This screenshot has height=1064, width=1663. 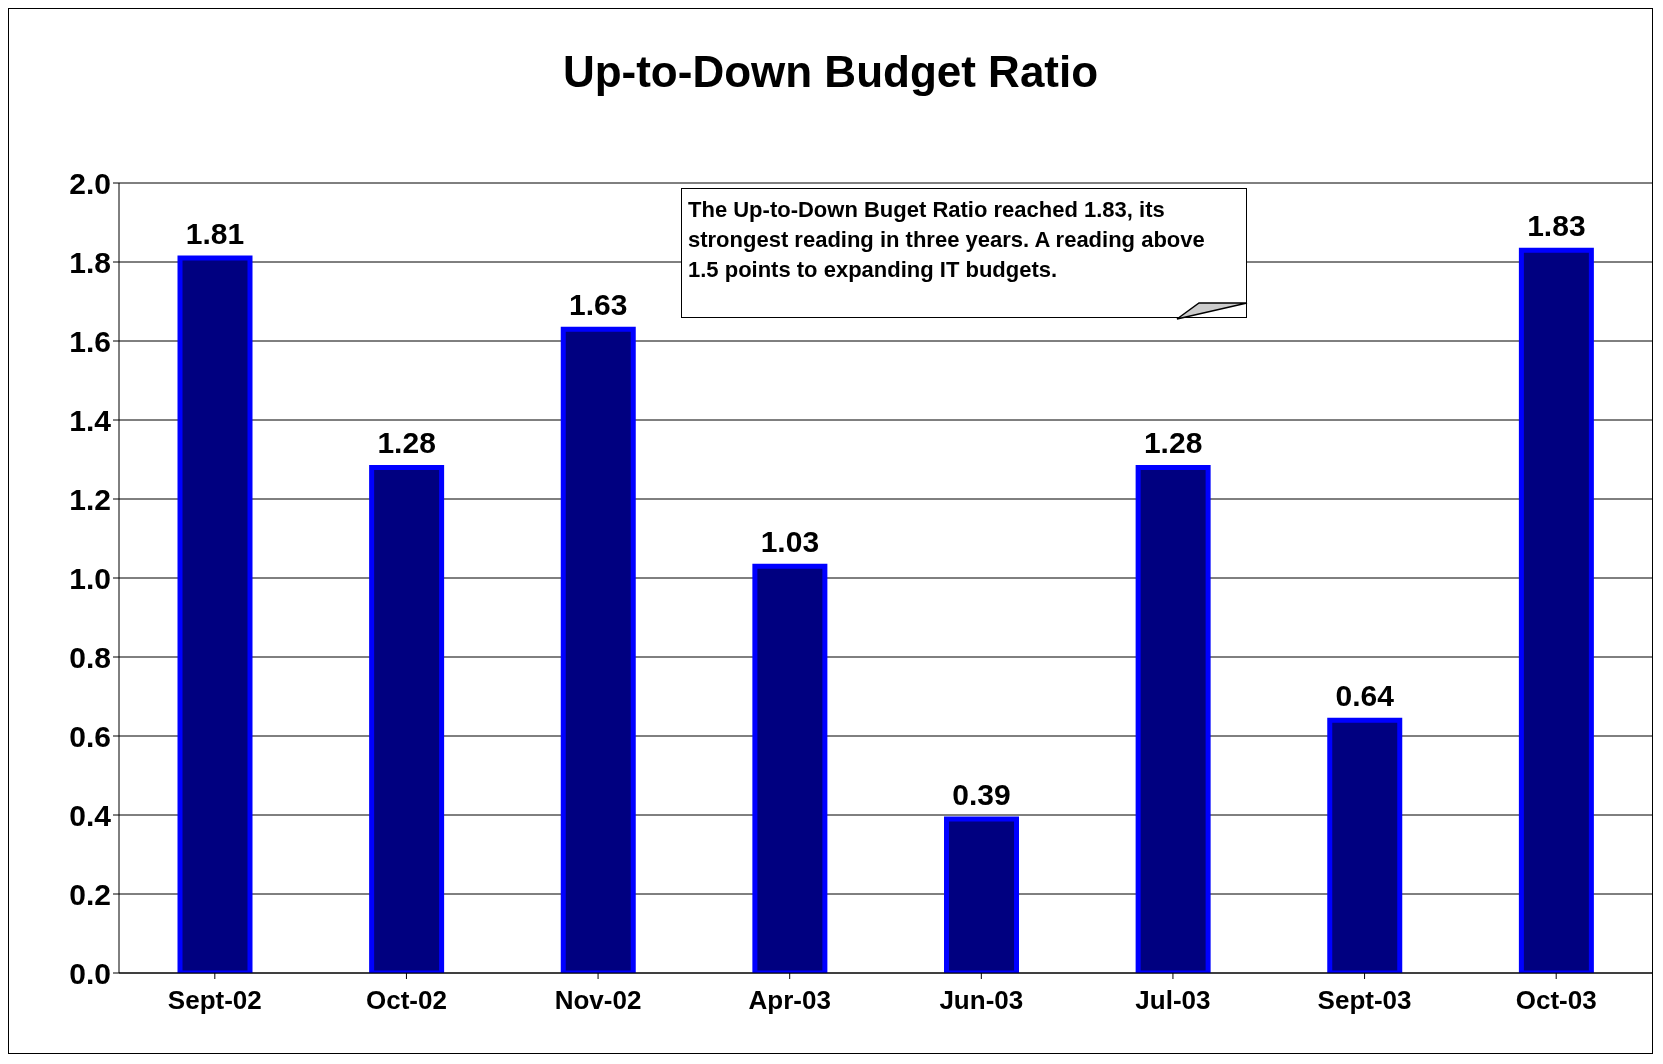 What do you see at coordinates (90, 657) in the screenshot?
I see `y-tick-label: 0.8` at bounding box center [90, 657].